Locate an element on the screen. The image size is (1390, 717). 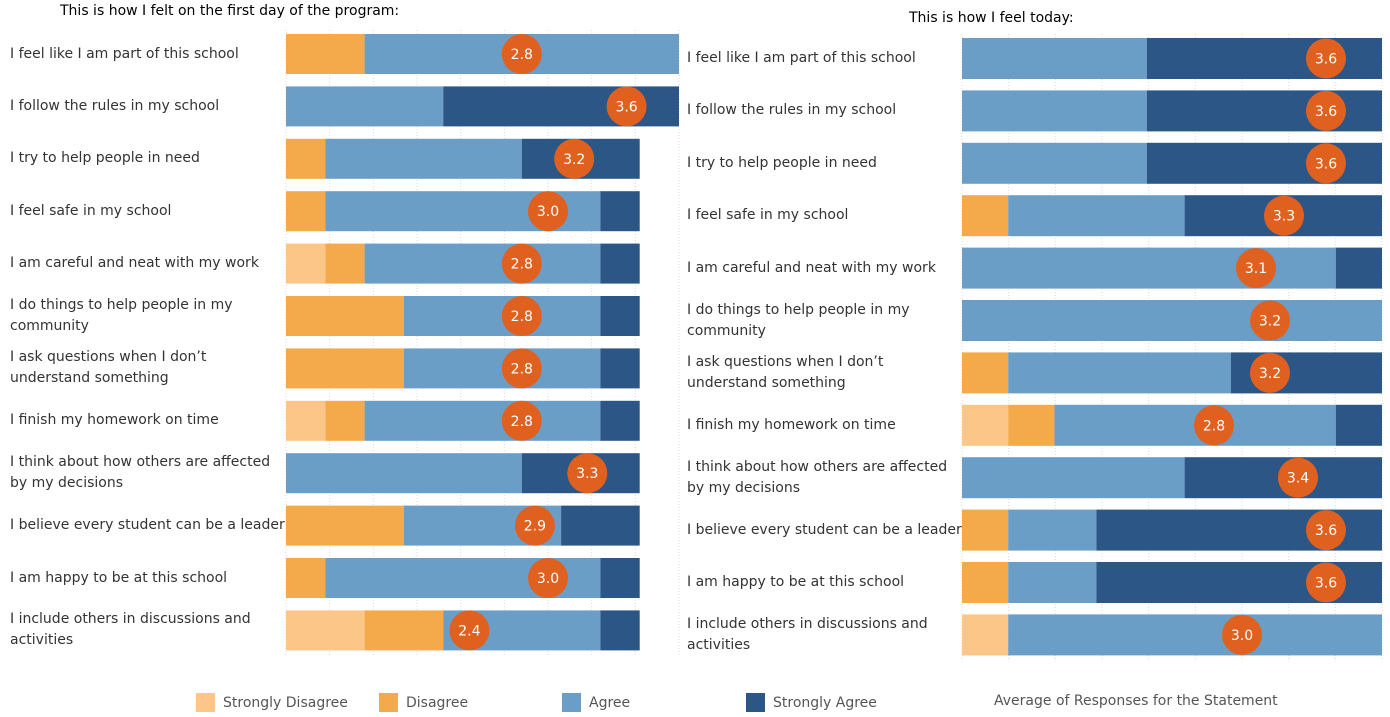
left-bar-row: 2.4 is located at coordinates (463, 630).